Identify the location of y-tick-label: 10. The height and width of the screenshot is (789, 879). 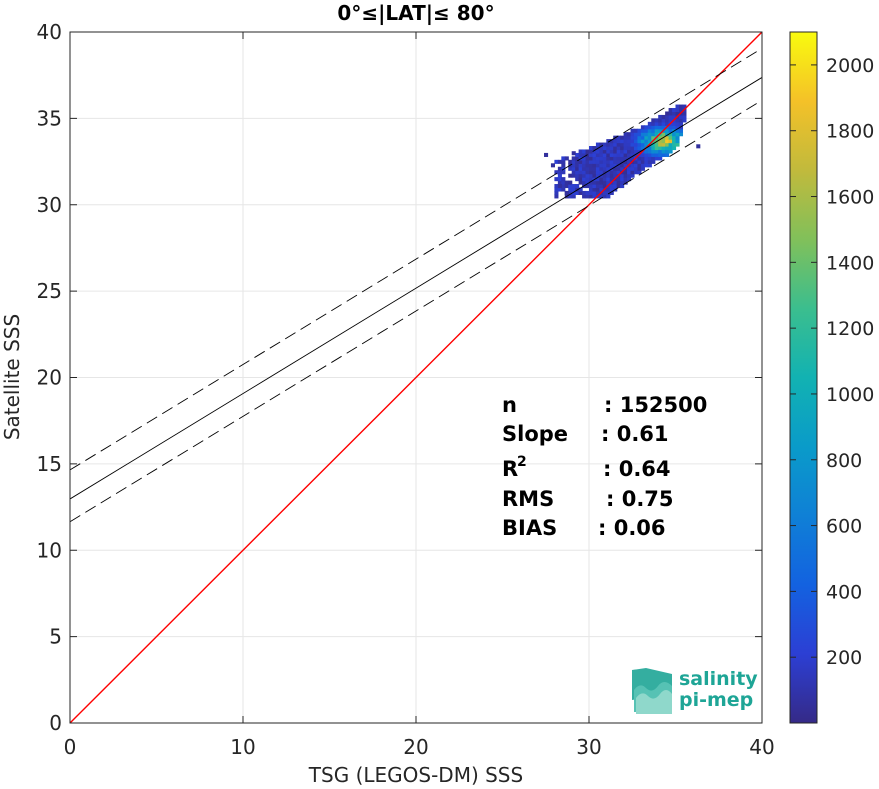
(49, 550).